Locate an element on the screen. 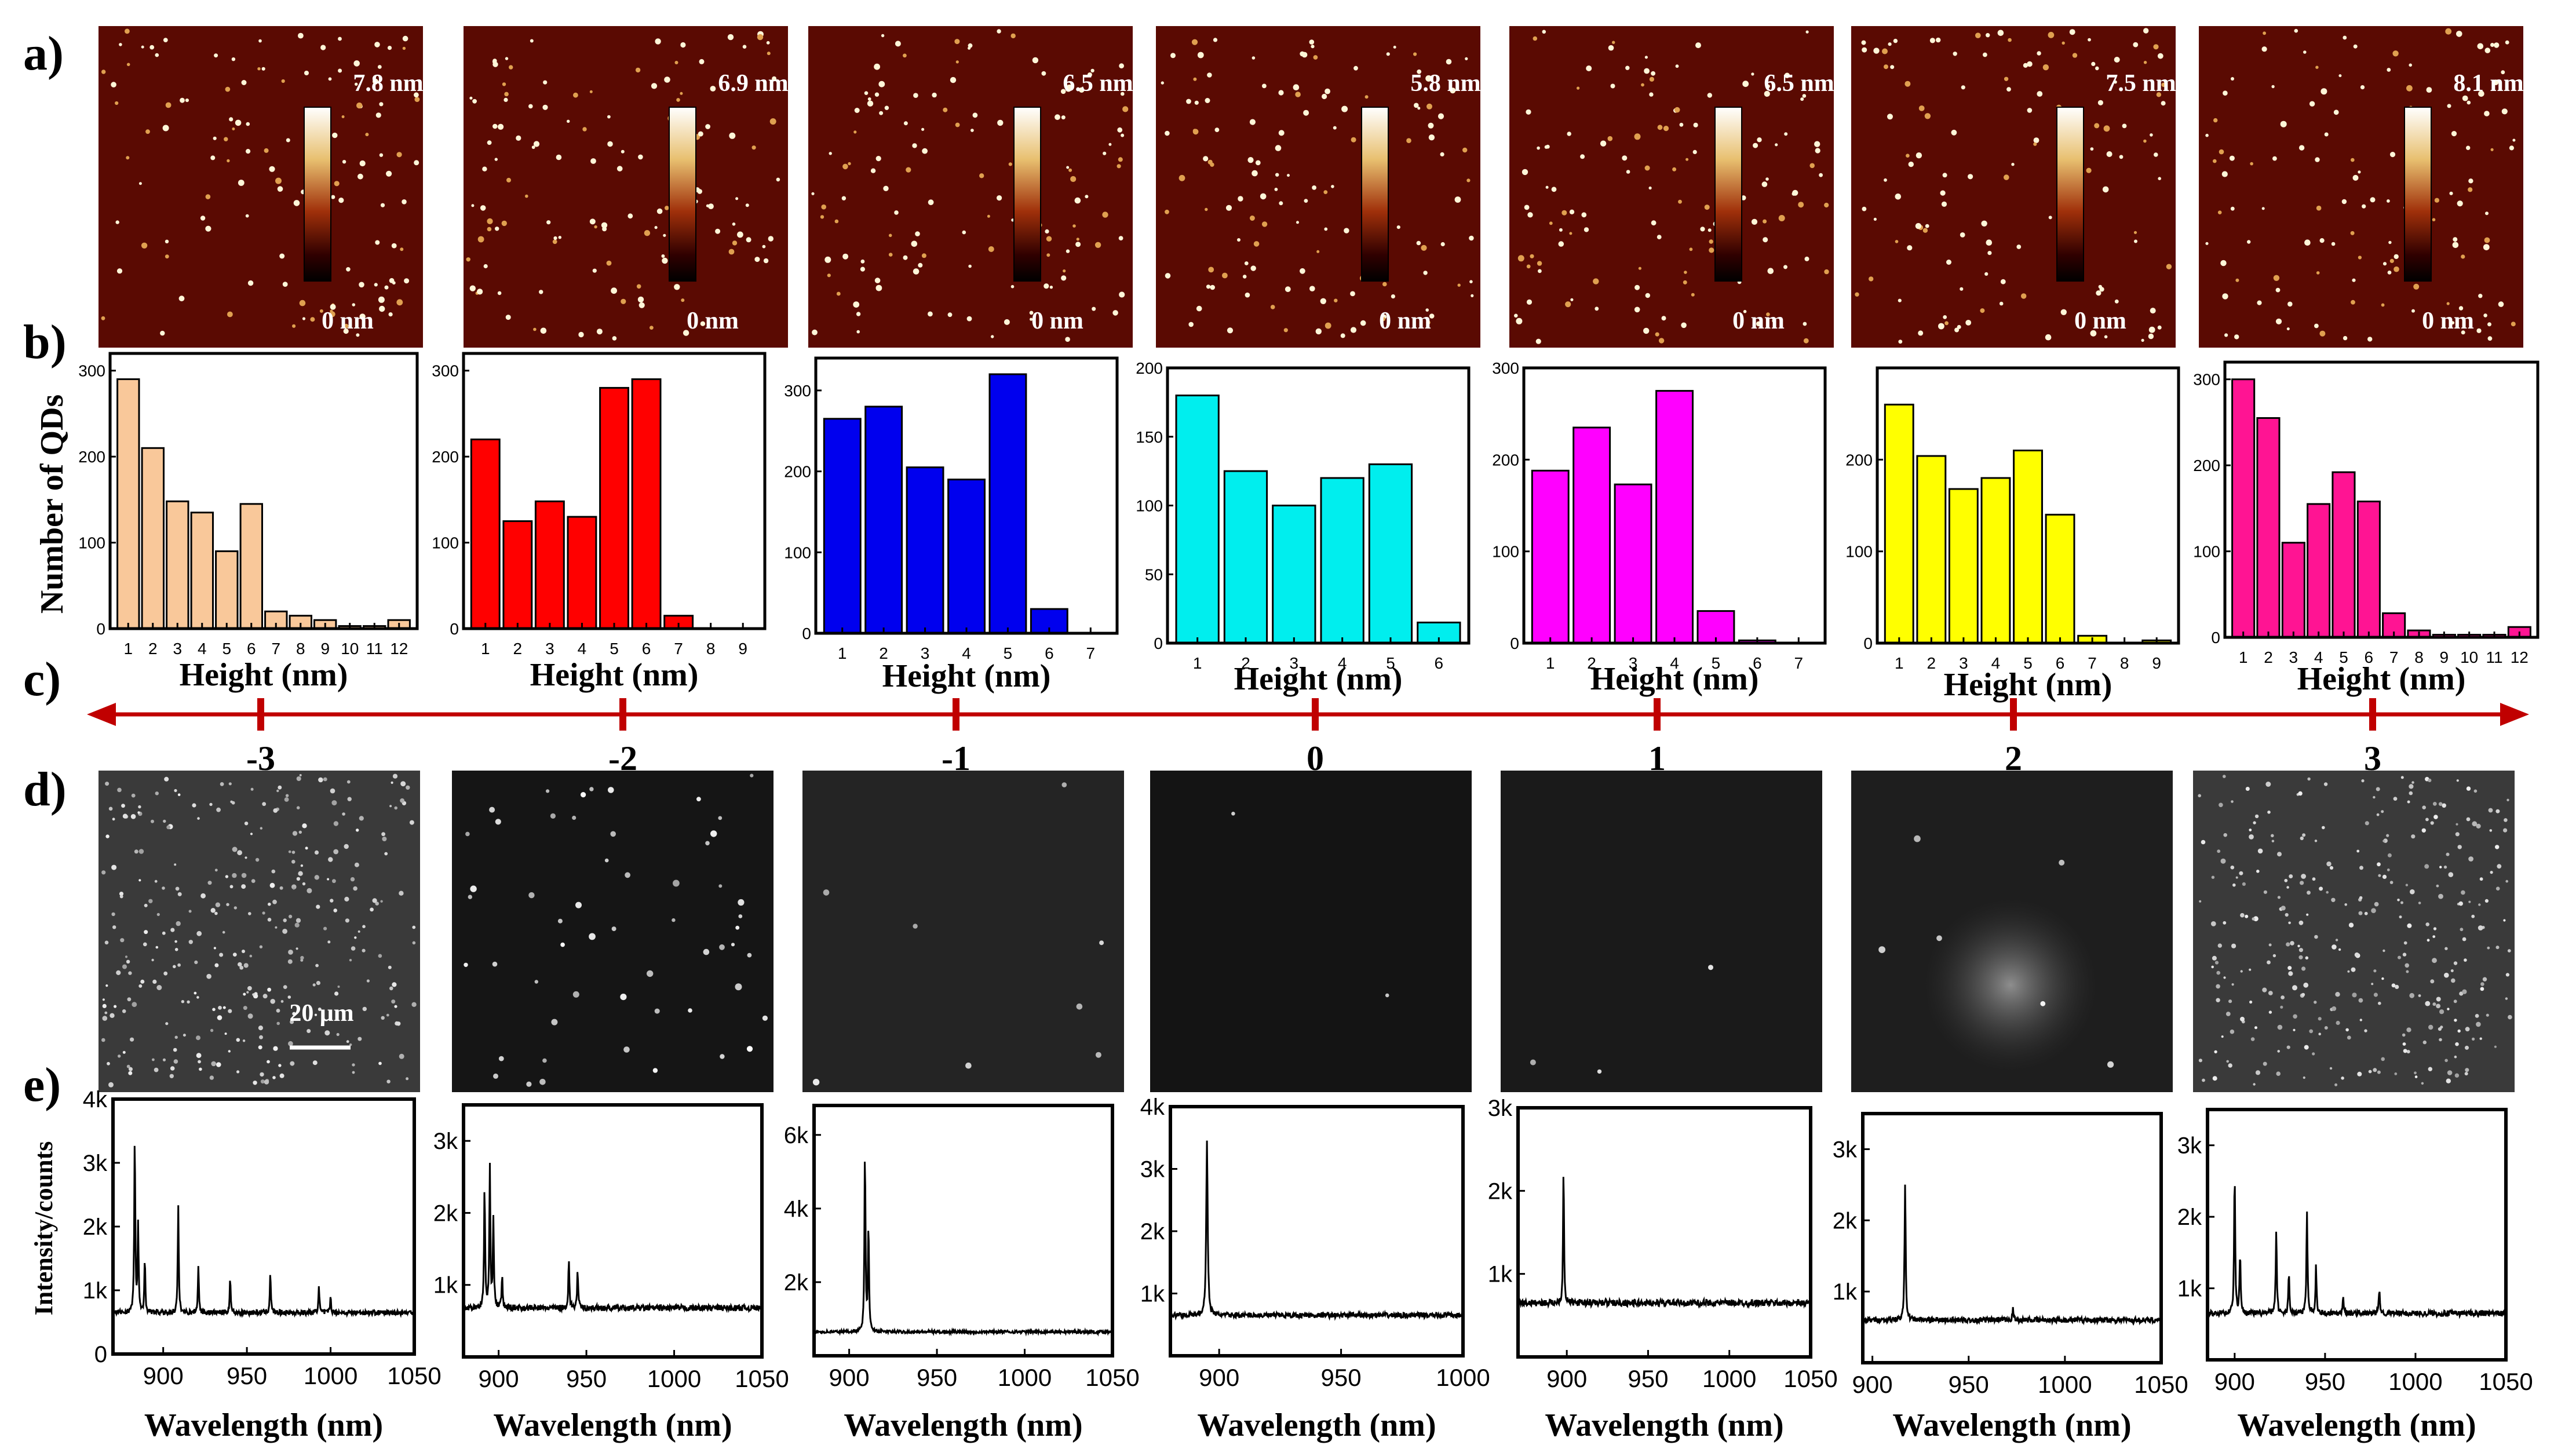  row-label-b: b) is located at coordinates (45, 342).